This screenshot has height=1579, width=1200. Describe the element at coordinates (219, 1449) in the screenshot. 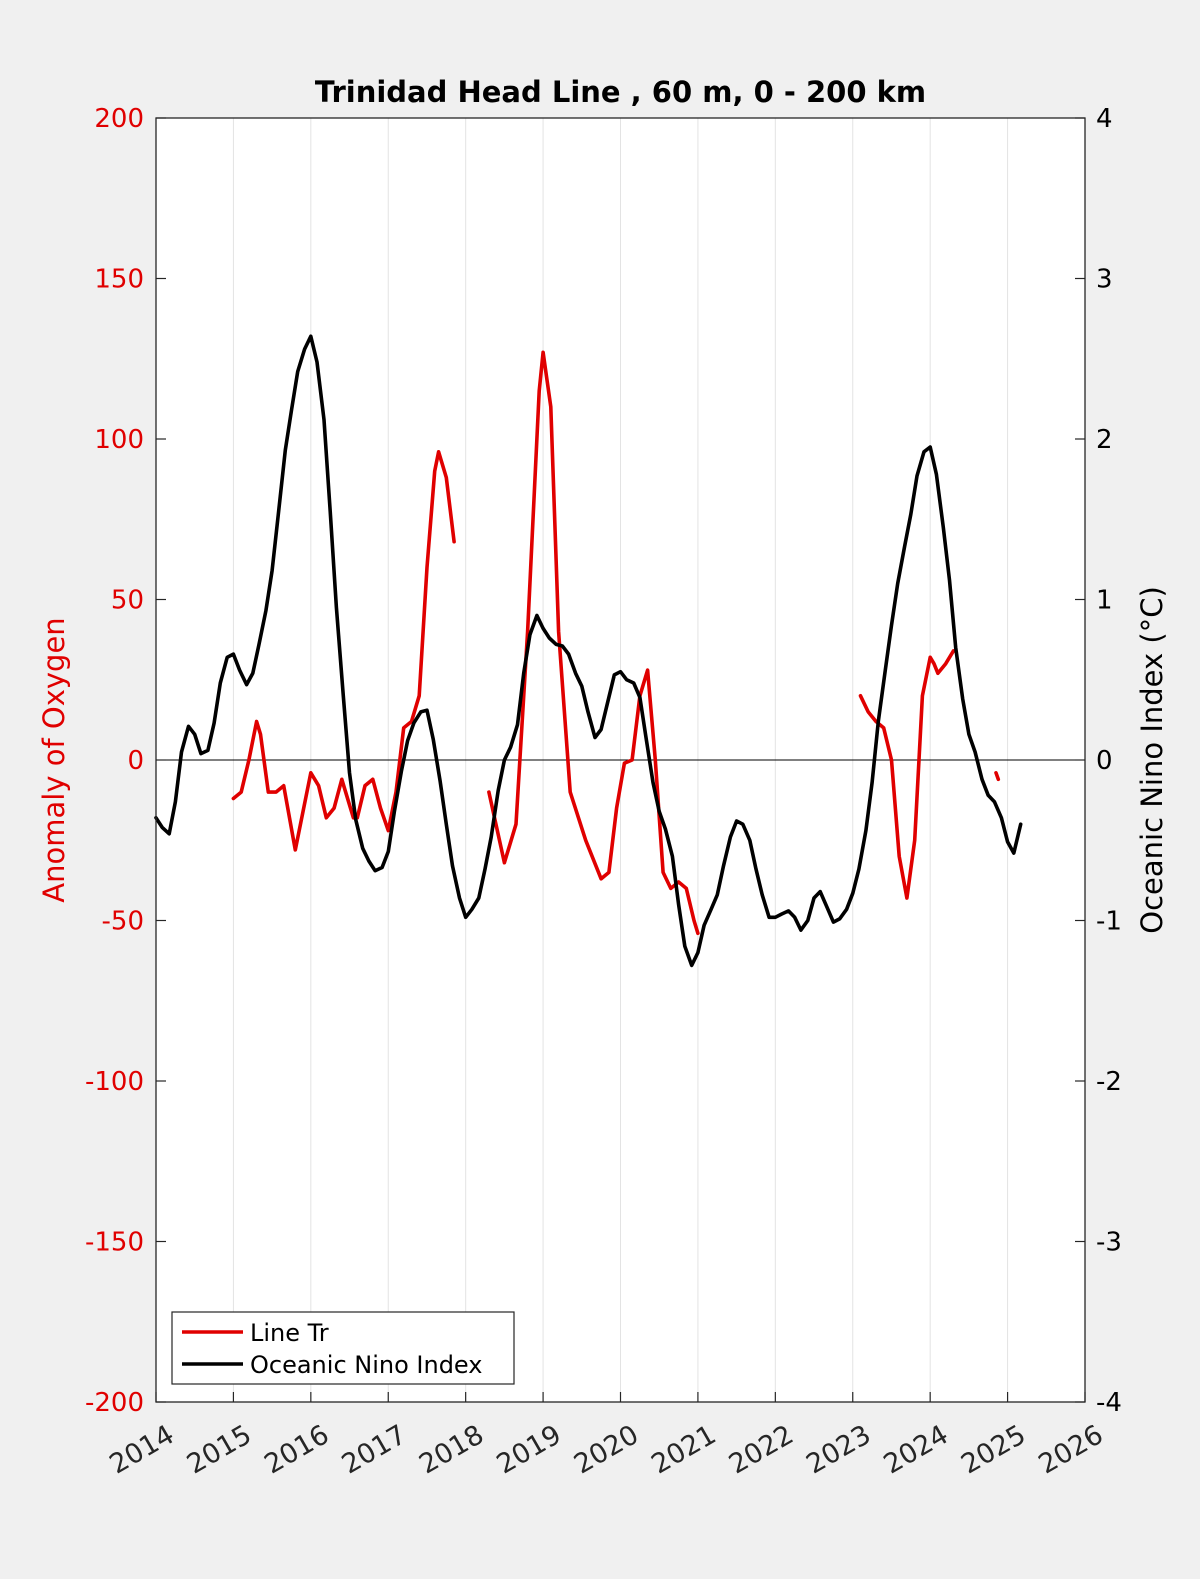

I see `x-tick-label: 2015` at that location.